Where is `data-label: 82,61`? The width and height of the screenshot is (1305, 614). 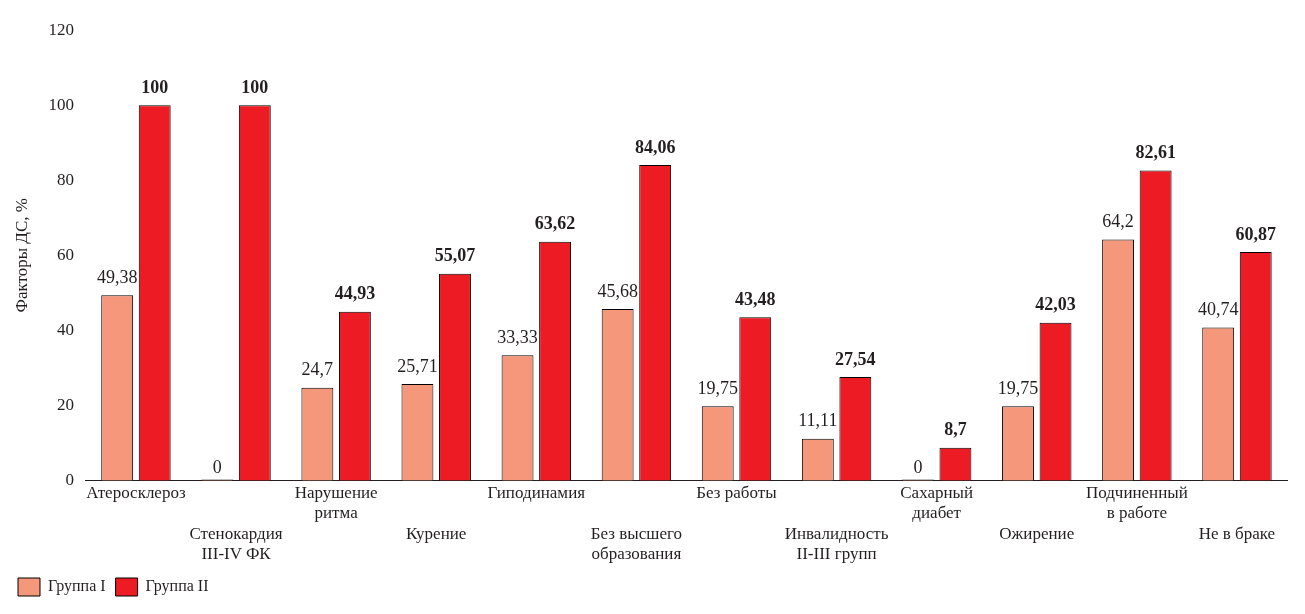 data-label: 82,61 is located at coordinates (1155, 152).